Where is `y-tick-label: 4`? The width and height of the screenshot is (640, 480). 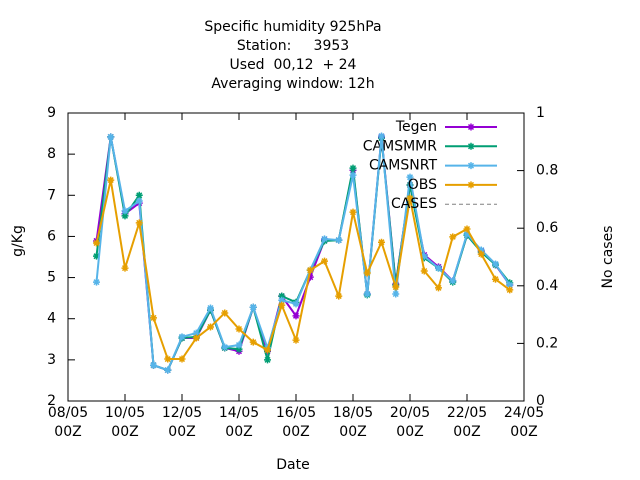
y-tick-label: 4 is located at coordinates (51, 319).